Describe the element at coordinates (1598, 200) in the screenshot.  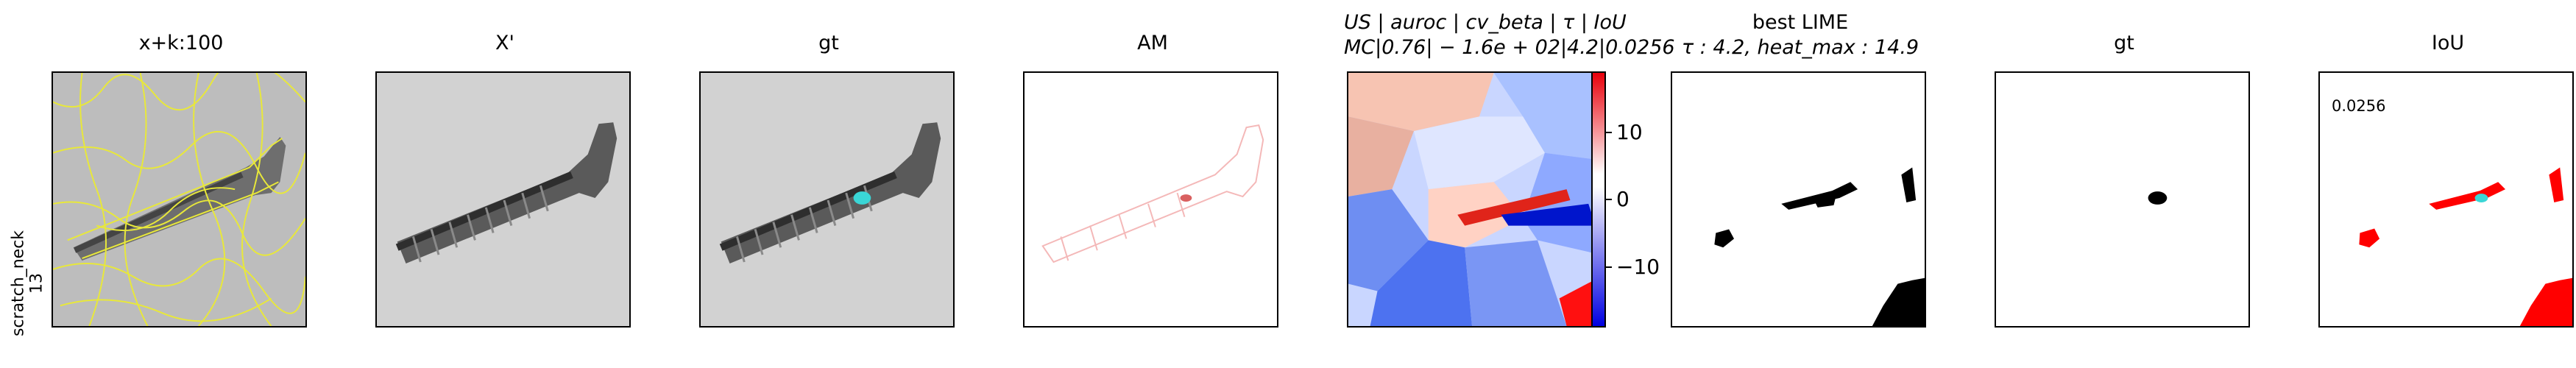
I see `colorbar` at that location.